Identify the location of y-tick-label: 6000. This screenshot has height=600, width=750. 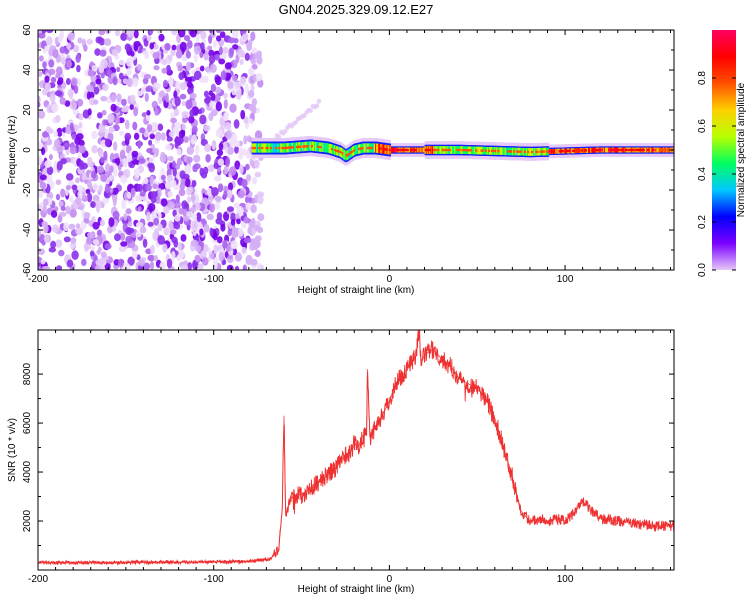
(27, 423).